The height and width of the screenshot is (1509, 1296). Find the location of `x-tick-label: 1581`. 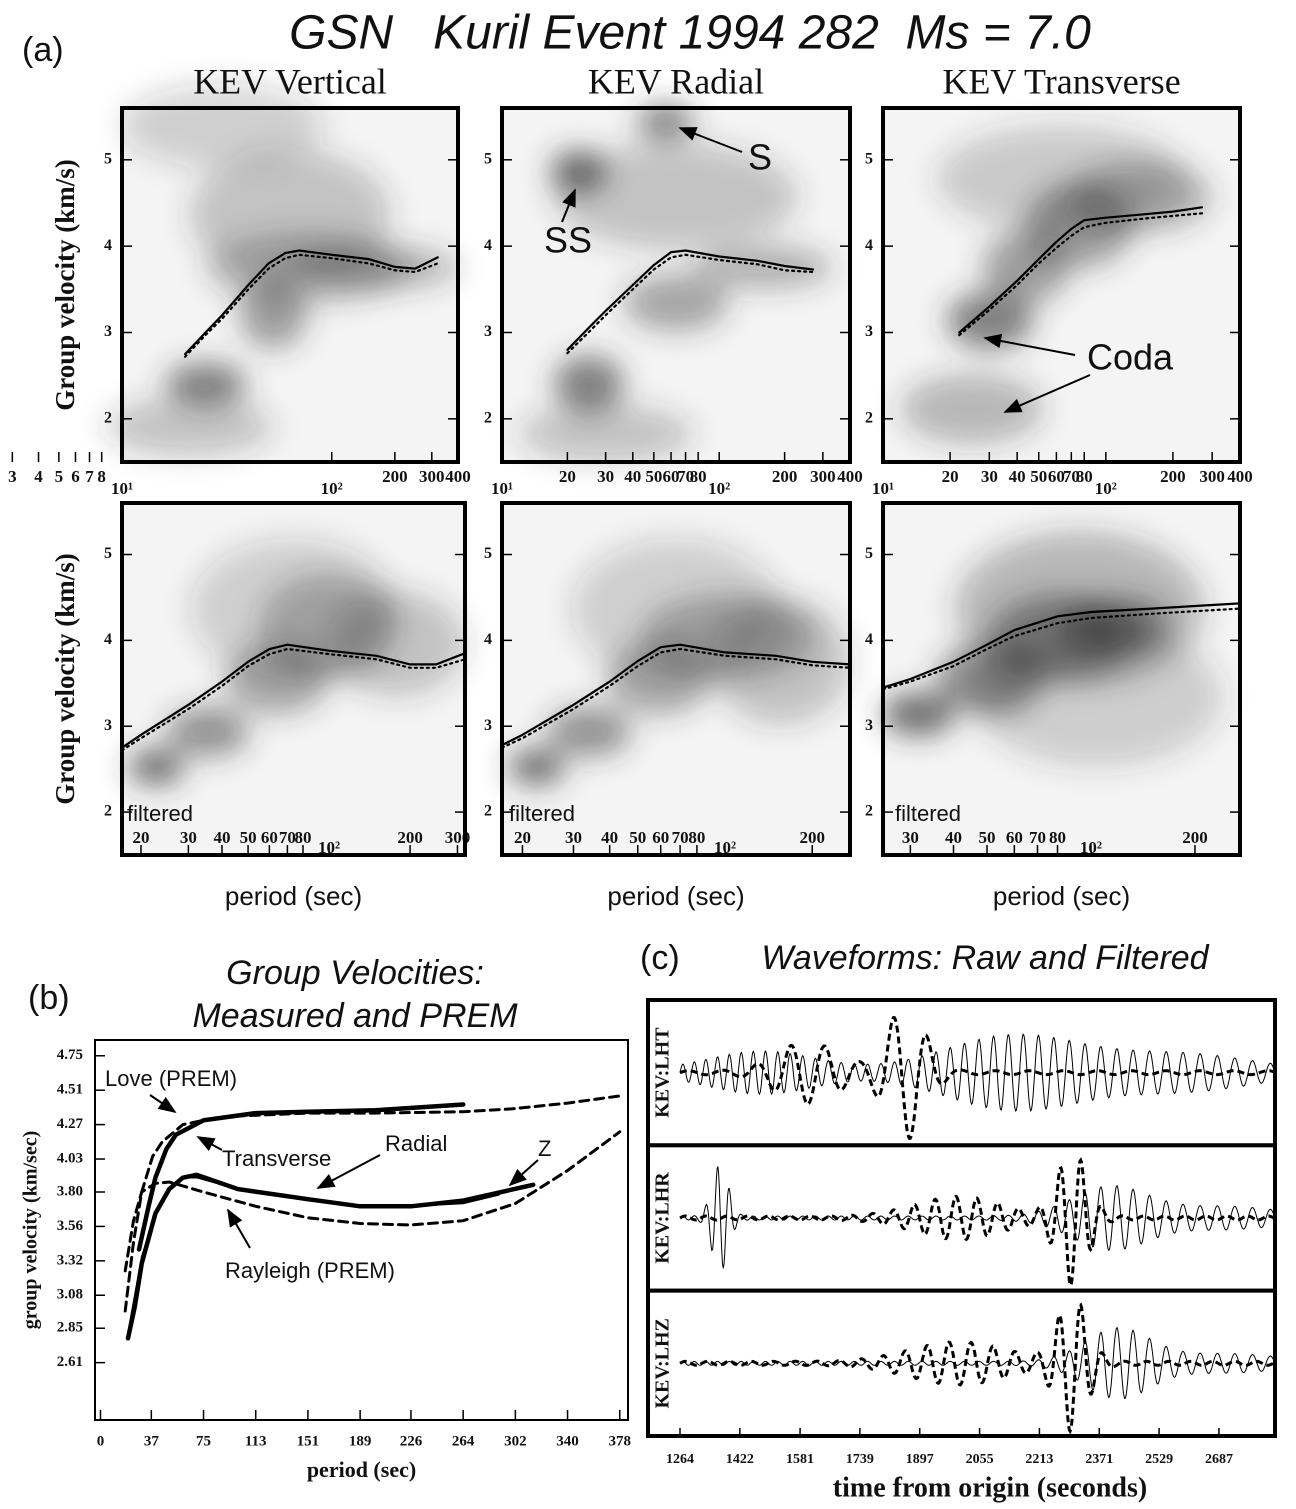

x-tick-label: 1581 is located at coordinates (800, 1459).